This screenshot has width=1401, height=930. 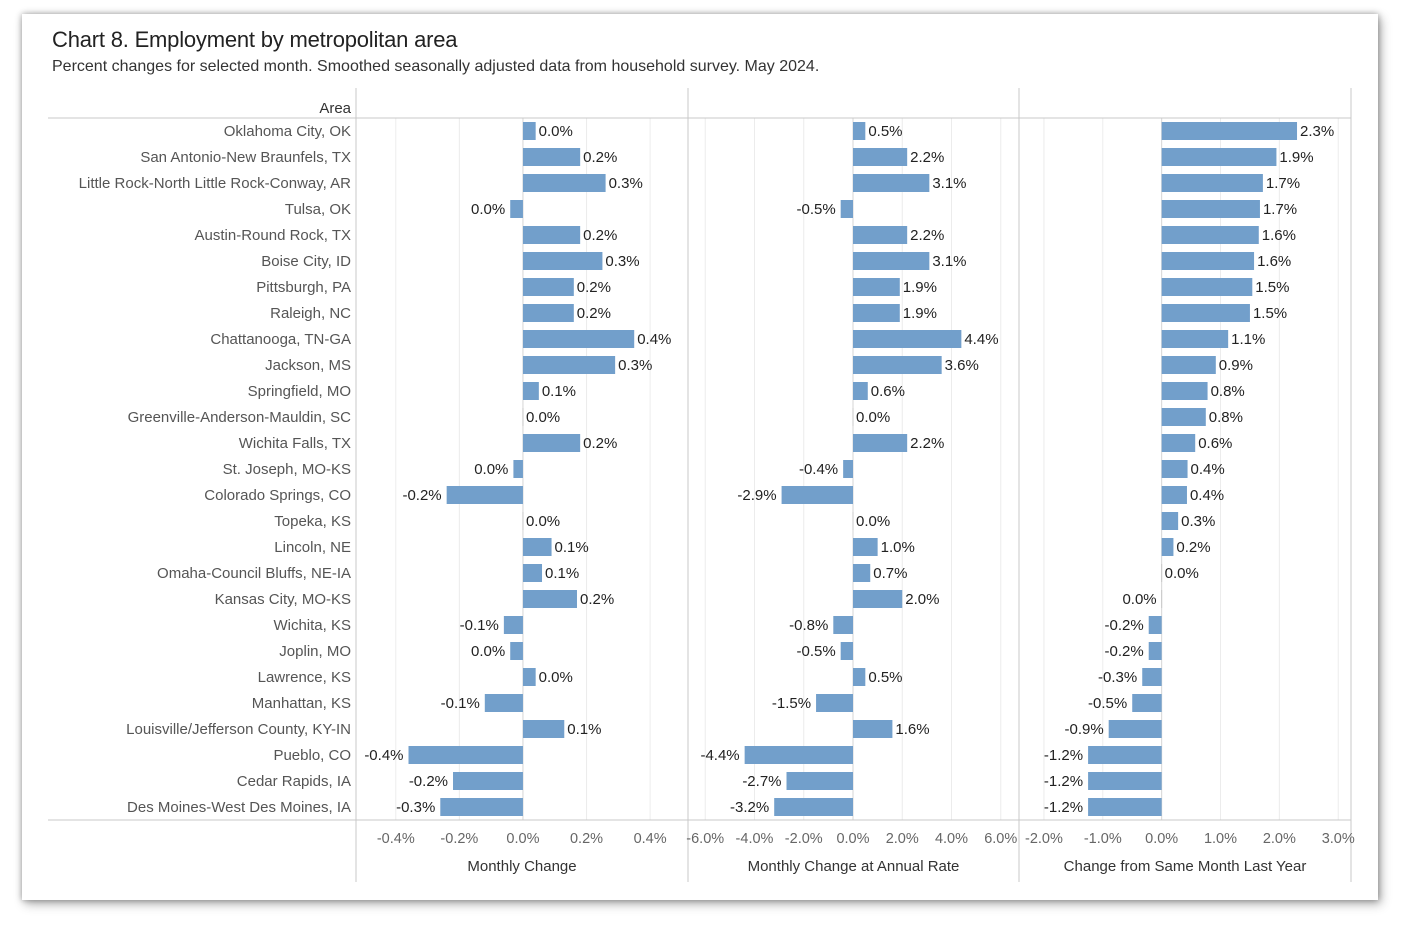 What do you see at coordinates (1185, 866) in the screenshot?
I see `panel-title: Change from Same Month Last Year` at bounding box center [1185, 866].